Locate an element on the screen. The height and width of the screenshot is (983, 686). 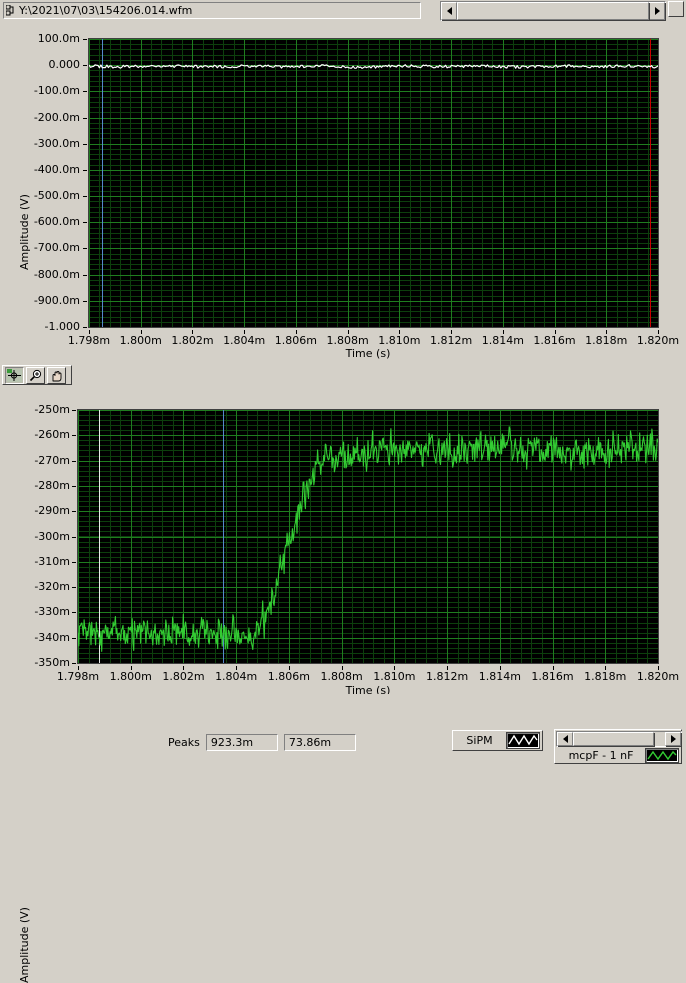
zoom-tool-button is located at coordinates (35, 375).